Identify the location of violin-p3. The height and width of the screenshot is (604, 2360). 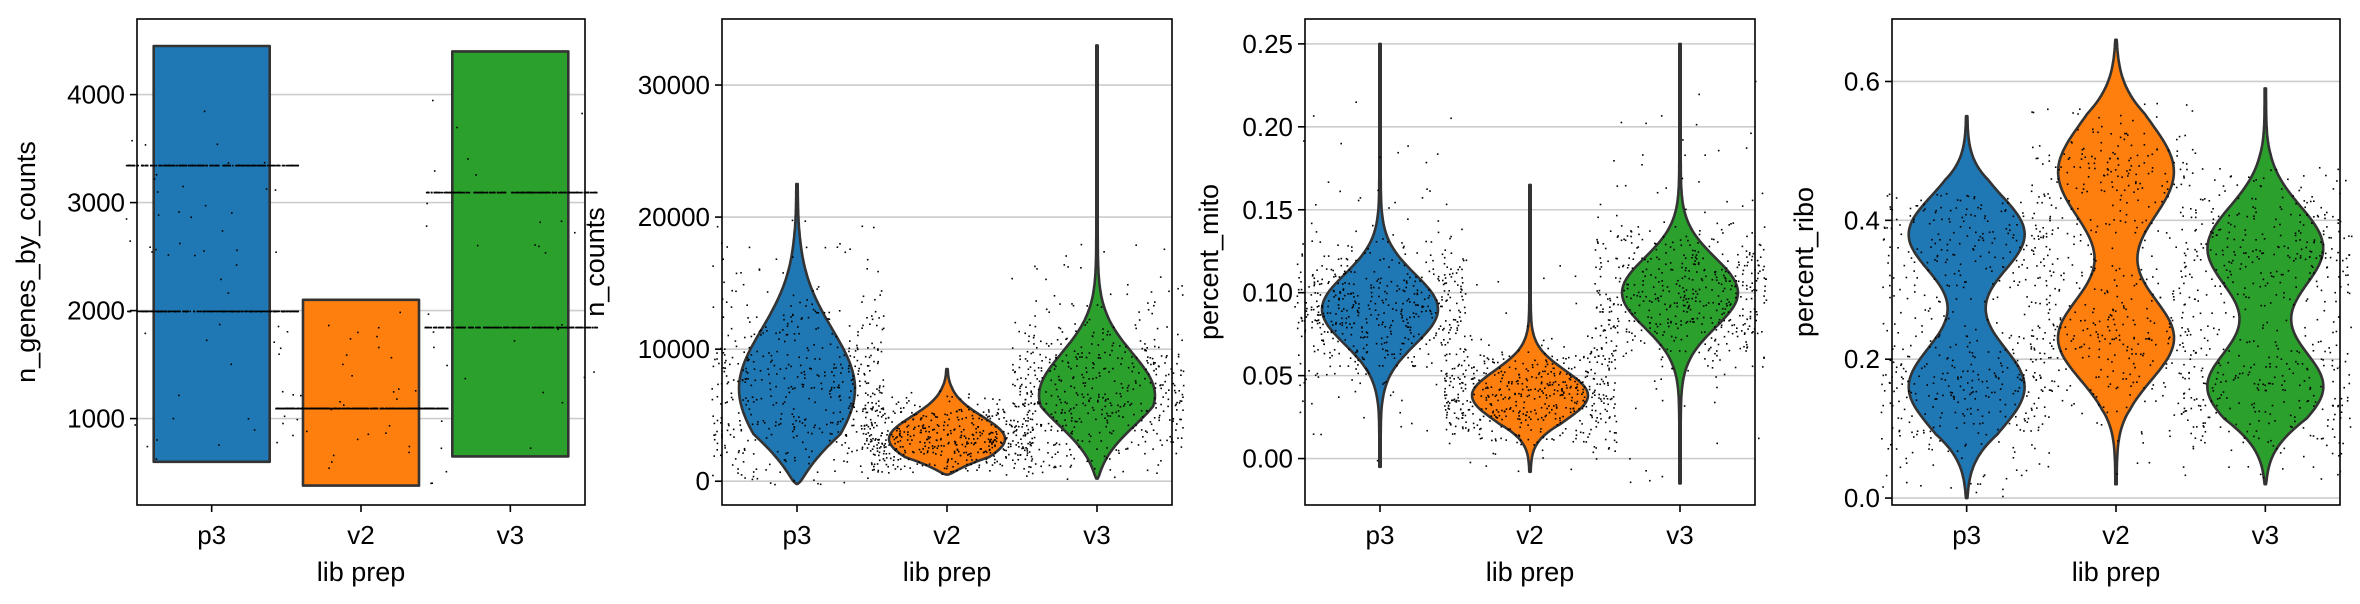
(211, 254).